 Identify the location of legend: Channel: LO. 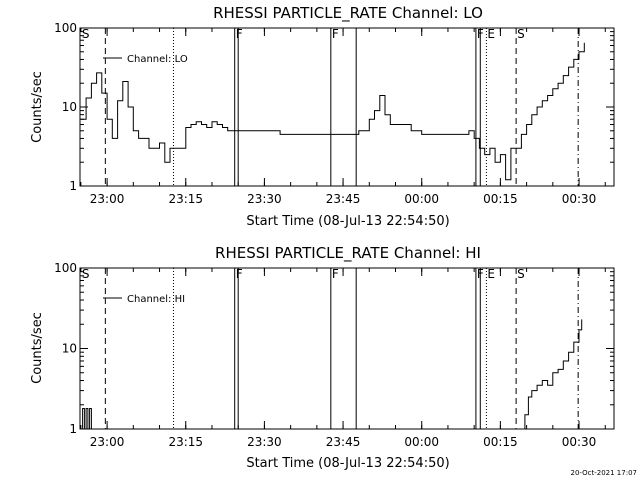
(145, 59).